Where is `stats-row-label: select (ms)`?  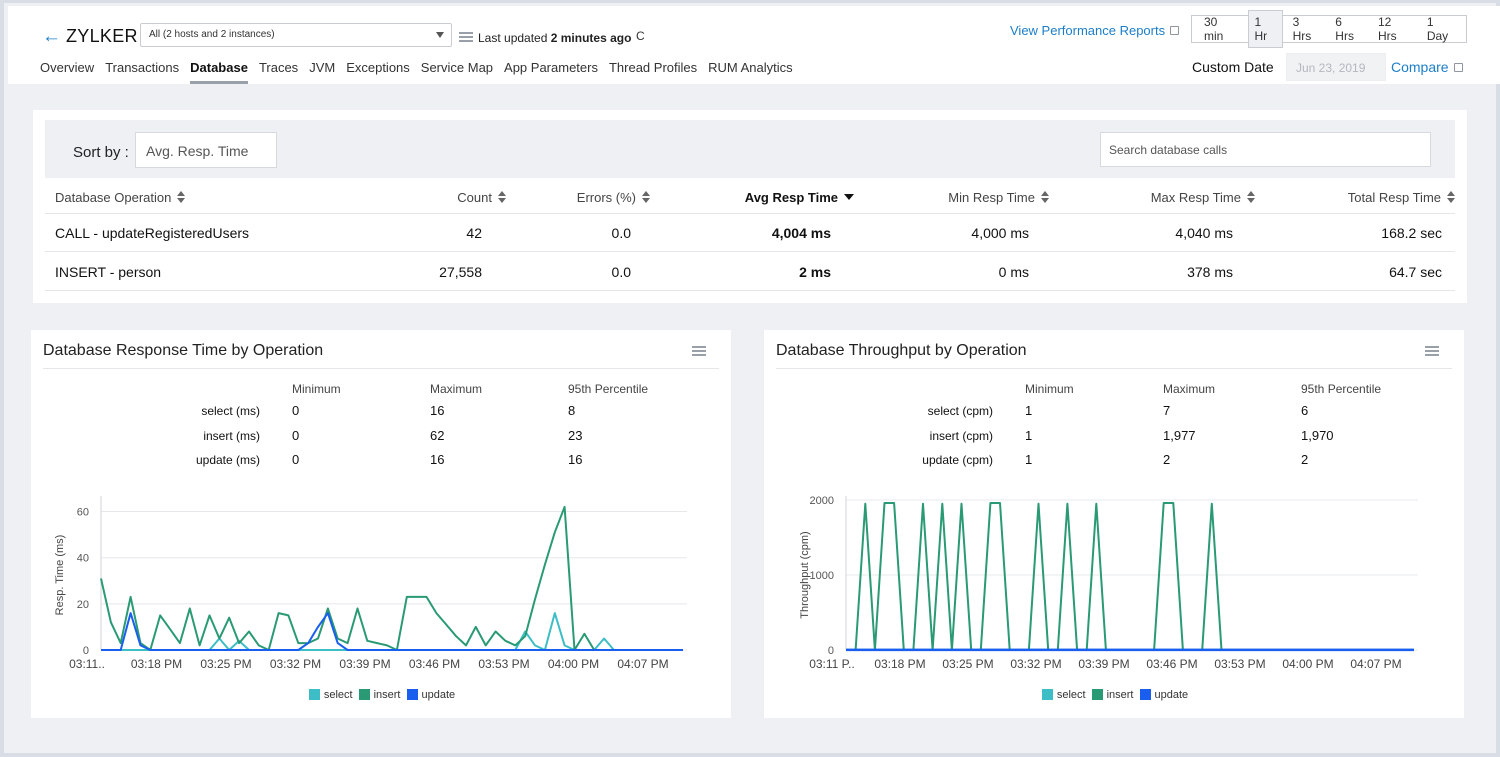
stats-row-label: select (ms) is located at coordinates (230, 411).